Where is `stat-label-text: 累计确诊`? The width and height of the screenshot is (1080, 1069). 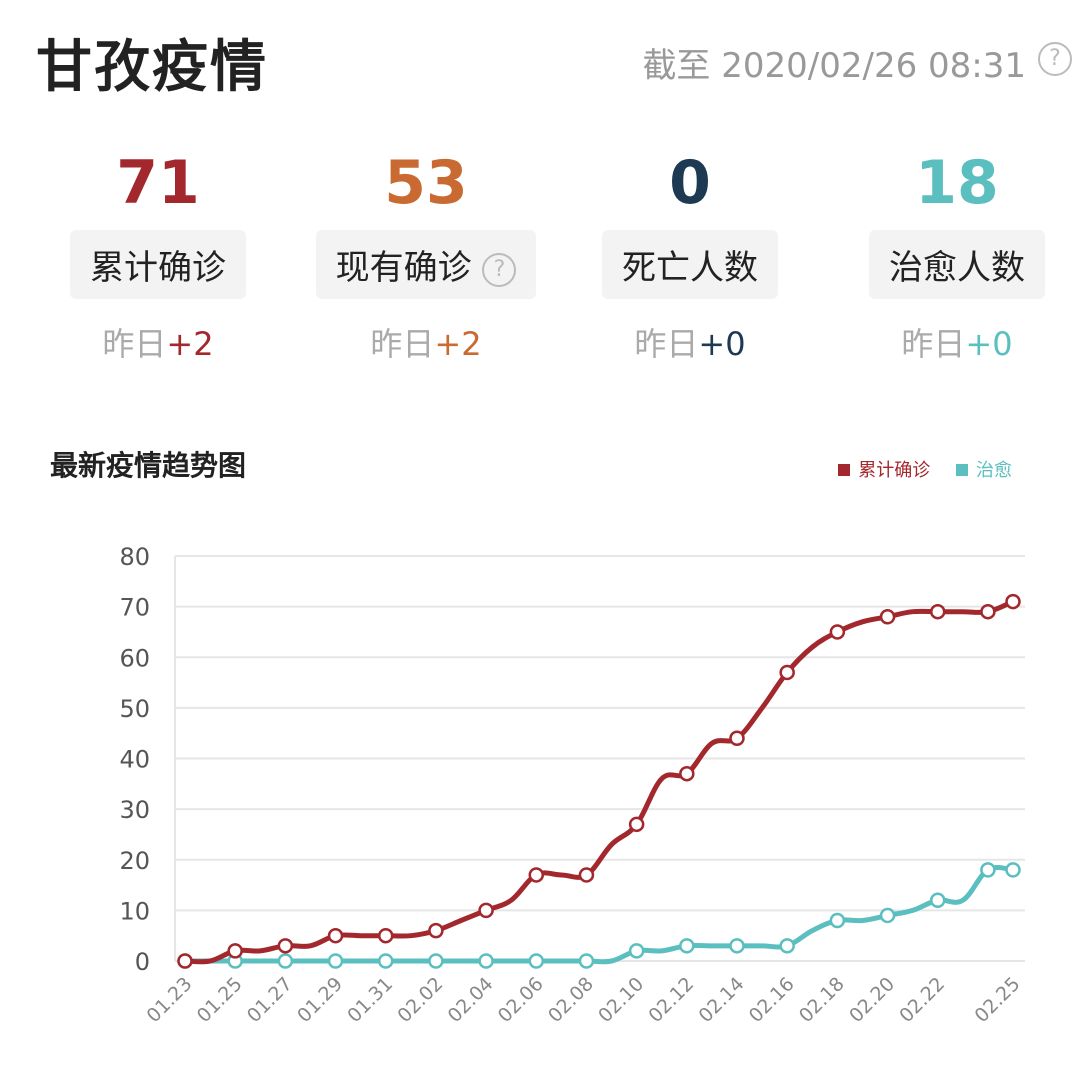
stat-label-text: 累计确诊 is located at coordinates (158, 268).